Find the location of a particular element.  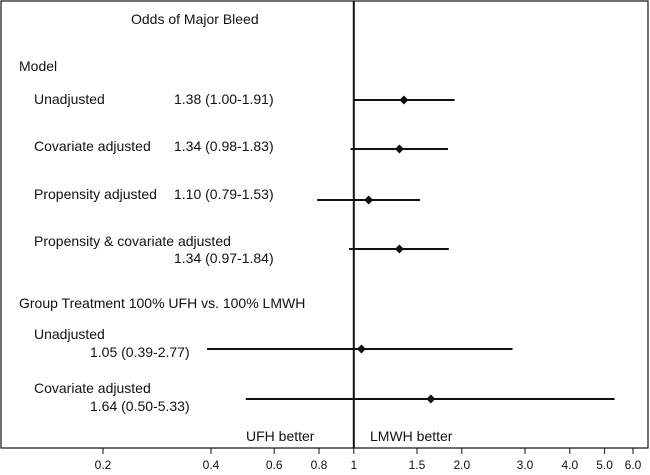

x-tick-label: 0.2 is located at coordinates (103, 465).